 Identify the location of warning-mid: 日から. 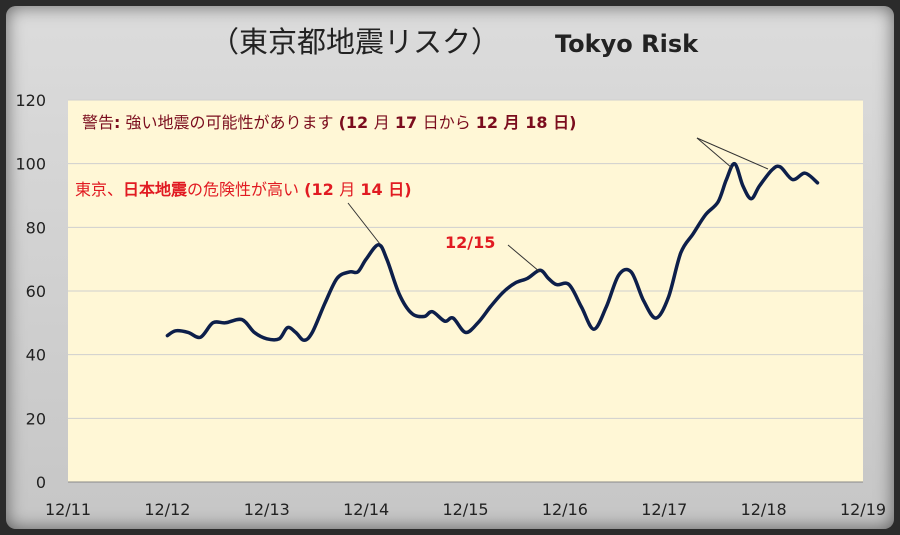
(449, 122).